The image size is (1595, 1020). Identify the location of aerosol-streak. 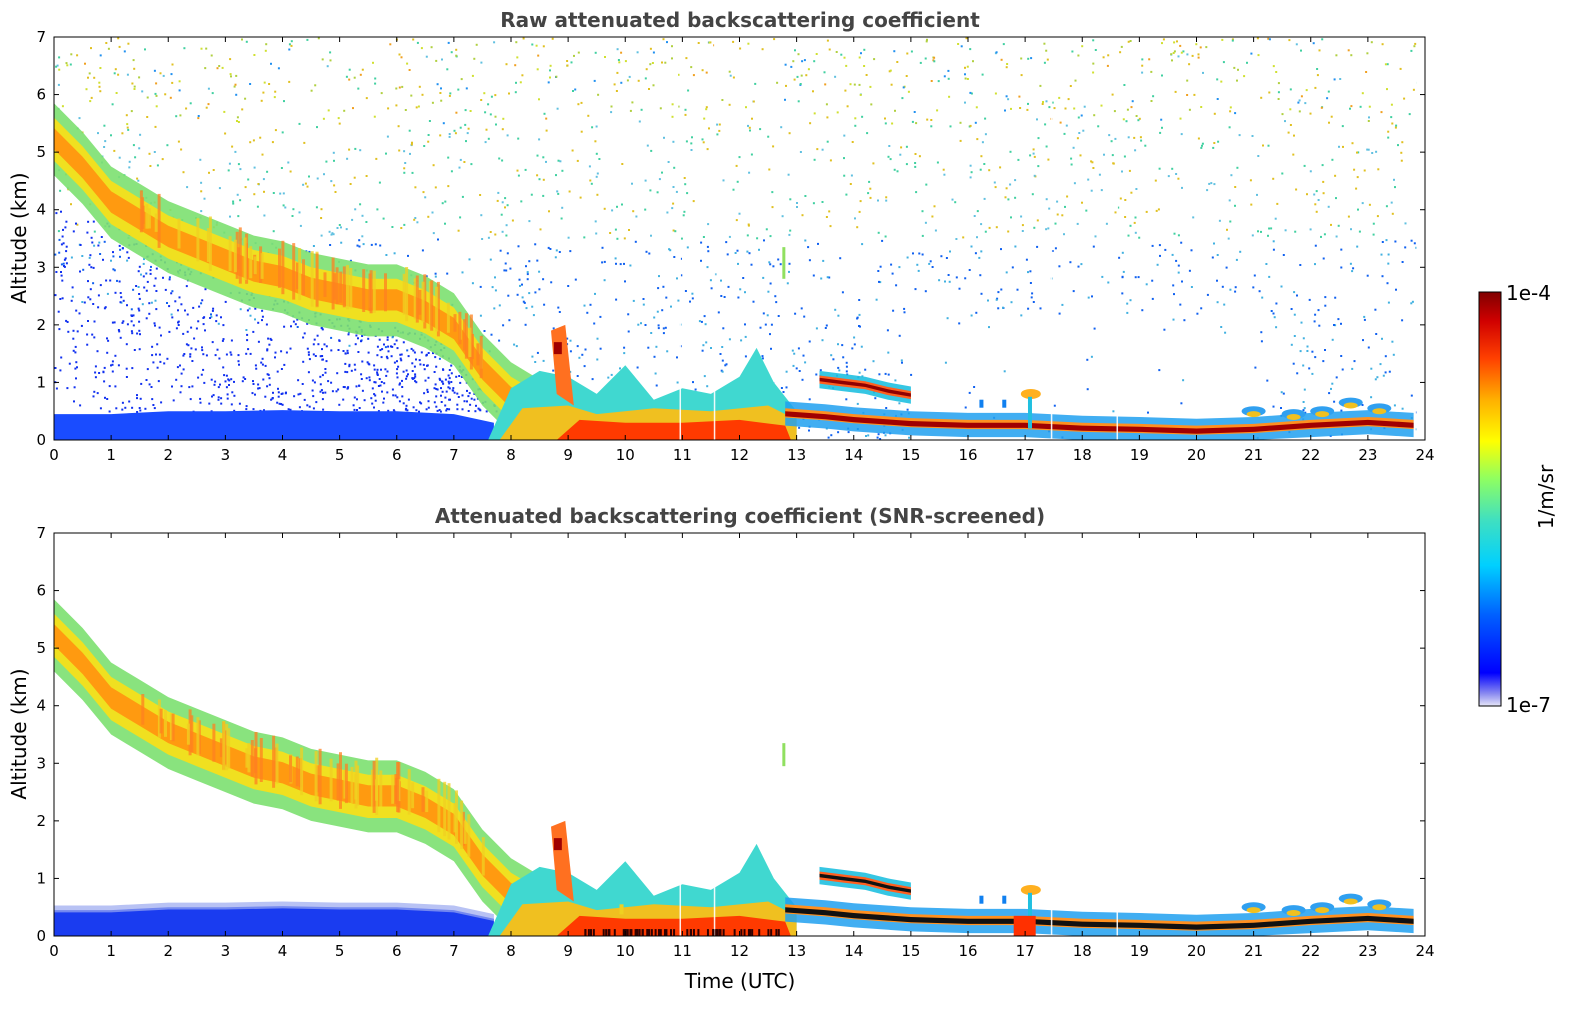
(415, 299).